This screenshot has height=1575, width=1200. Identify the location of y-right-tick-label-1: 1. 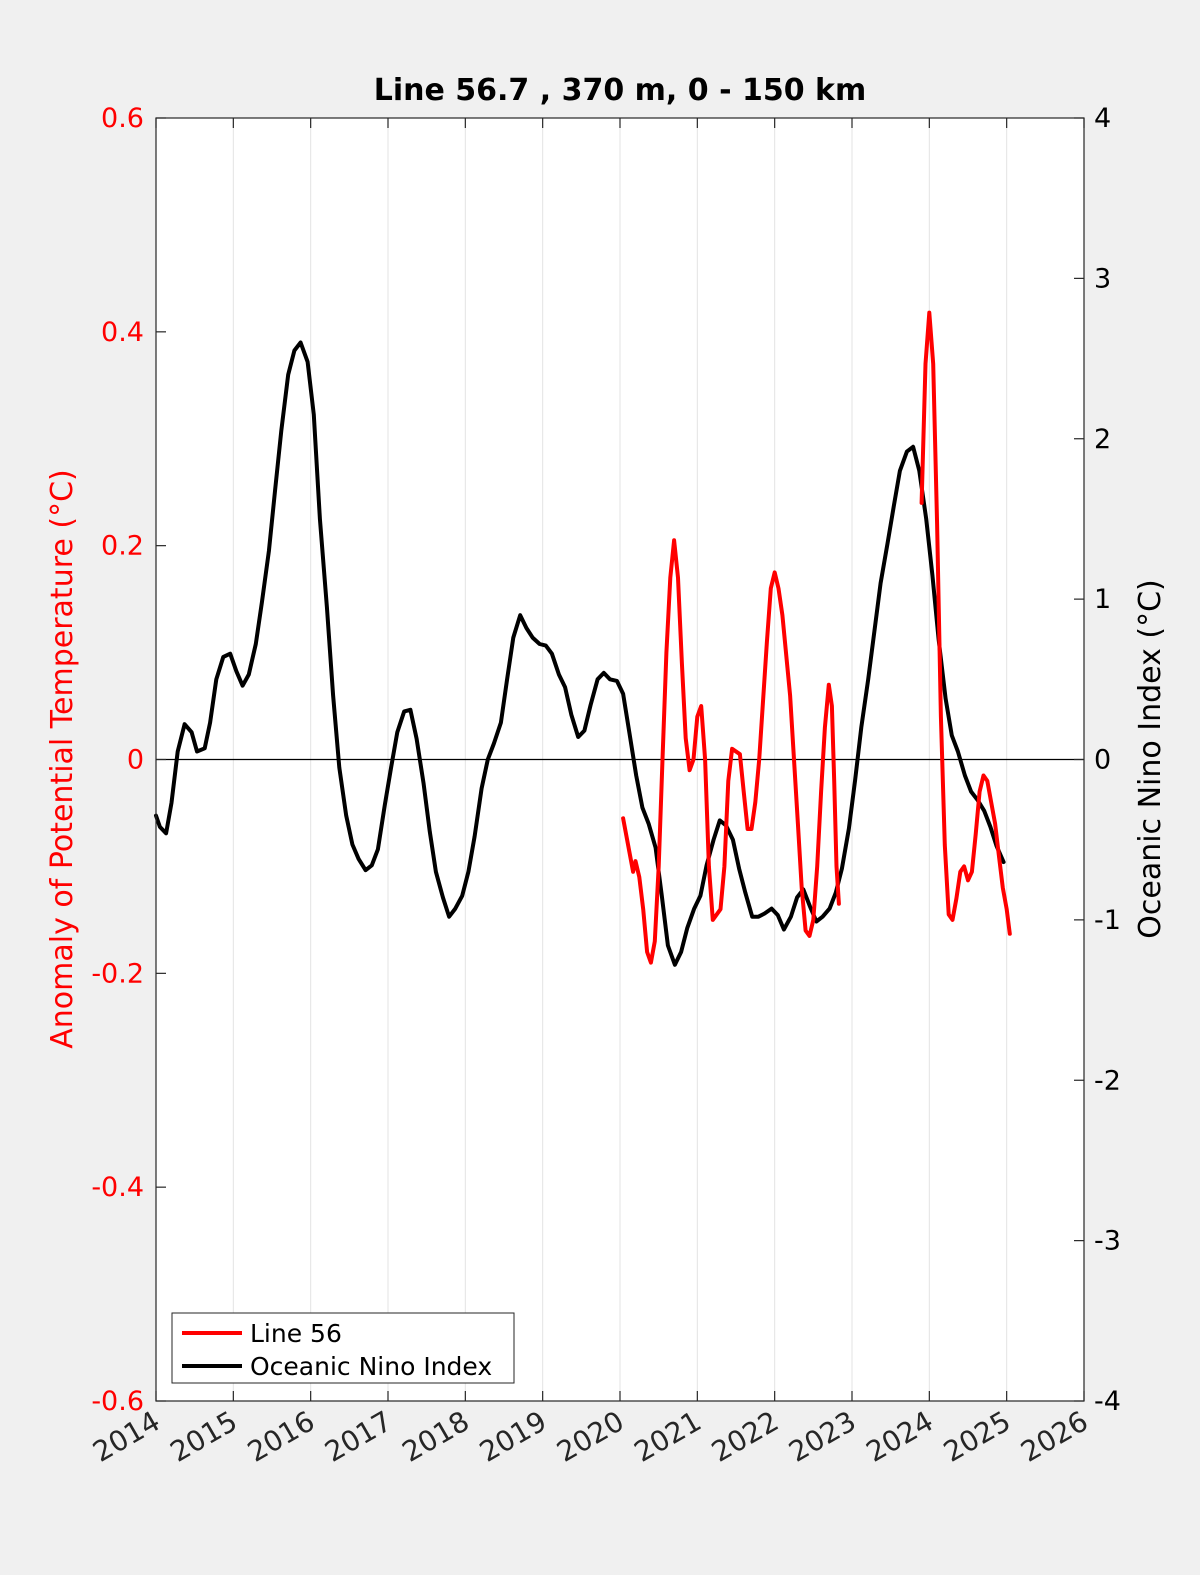
(1102, 599).